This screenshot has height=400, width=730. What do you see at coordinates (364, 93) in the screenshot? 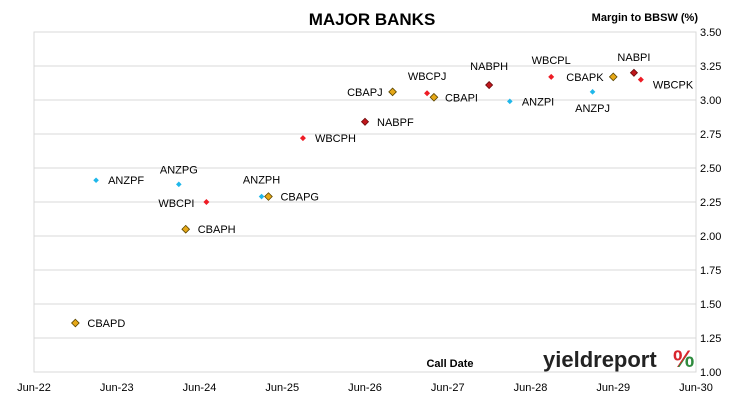
I see `point-label-cbapj: CBAPJ` at bounding box center [364, 93].